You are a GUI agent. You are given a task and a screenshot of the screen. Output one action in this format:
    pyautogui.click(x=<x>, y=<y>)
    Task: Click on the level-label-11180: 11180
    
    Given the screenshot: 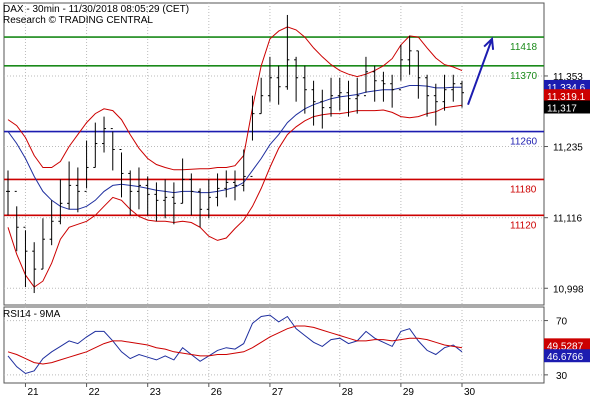 What is the action you would take?
    pyautogui.click(x=523, y=189)
    